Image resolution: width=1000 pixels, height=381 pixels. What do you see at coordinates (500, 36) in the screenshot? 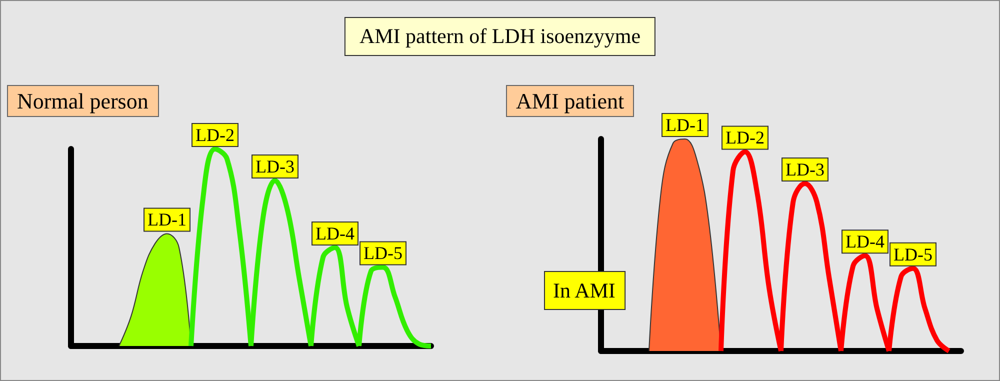
I see `text: AMI pattern of LDH isoenzyyme` at bounding box center [500, 36].